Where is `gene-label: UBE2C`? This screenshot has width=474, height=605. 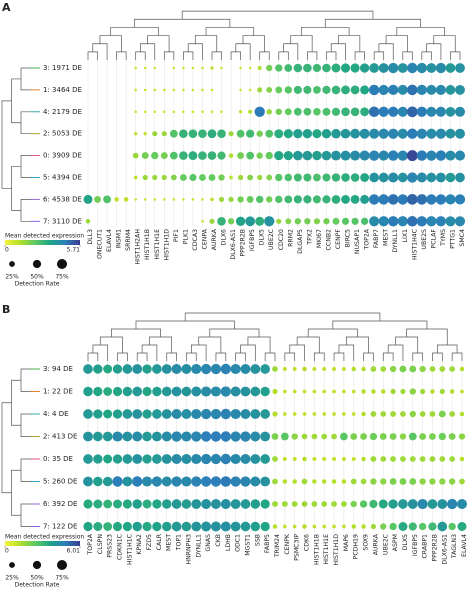
gene-label: UBE2C is located at coordinates (385, 544).